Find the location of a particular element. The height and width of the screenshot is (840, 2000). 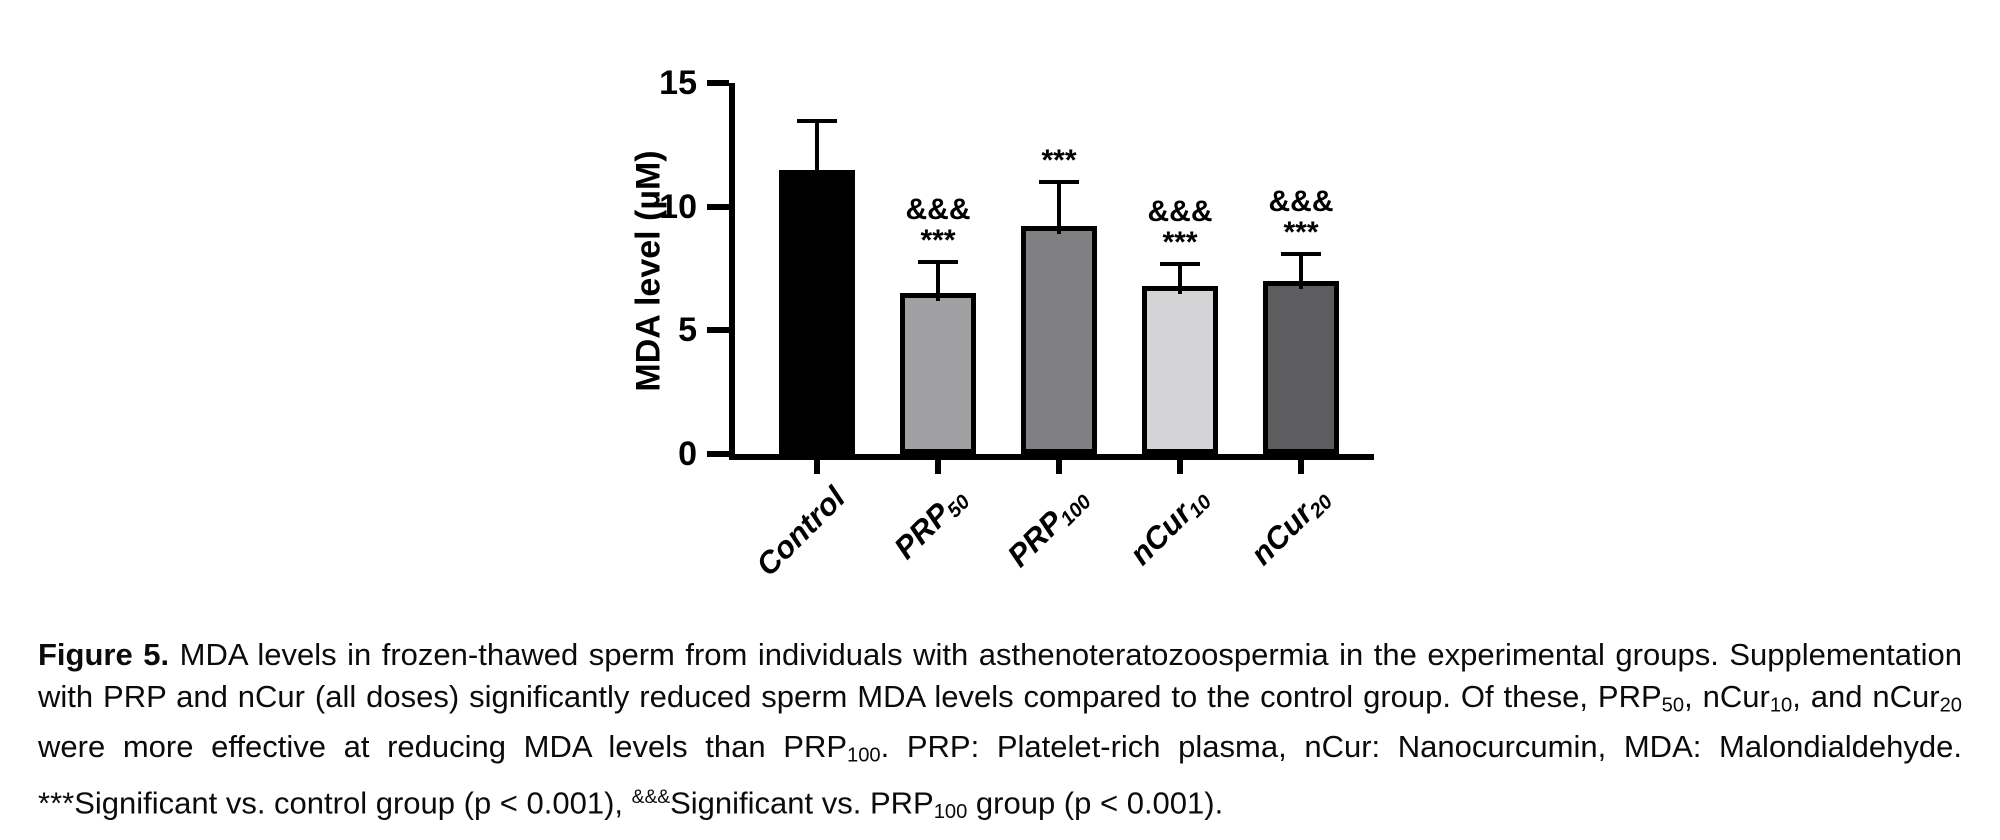

text-segment: , nCur is located at coordinates (1727, 696).